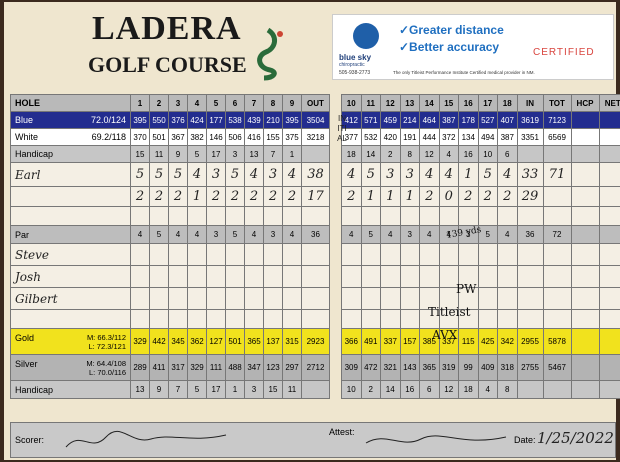  What do you see at coordinates (370, 367) in the screenshot?
I see `cell: 472` at bounding box center [370, 367].